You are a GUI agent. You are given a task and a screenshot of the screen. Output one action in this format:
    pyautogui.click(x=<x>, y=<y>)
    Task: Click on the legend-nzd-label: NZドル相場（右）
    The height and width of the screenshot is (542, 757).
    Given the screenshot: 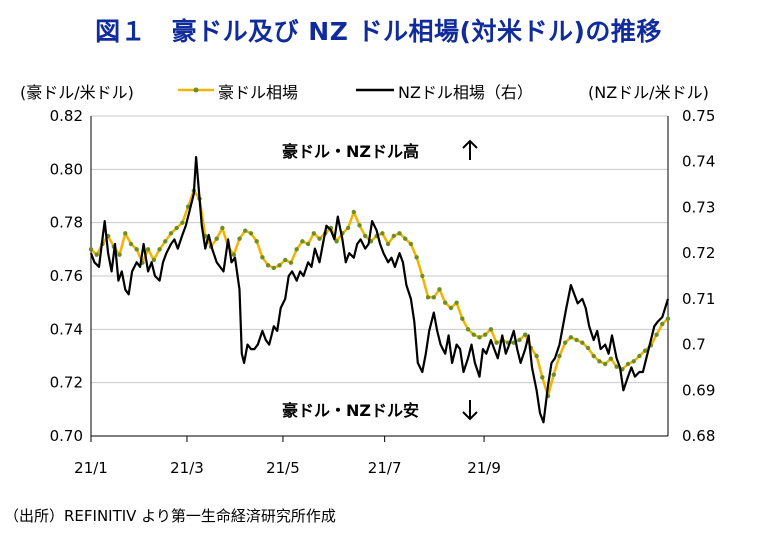 What is the action you would take?
    pyautogui.click(x=465, y=92)
    